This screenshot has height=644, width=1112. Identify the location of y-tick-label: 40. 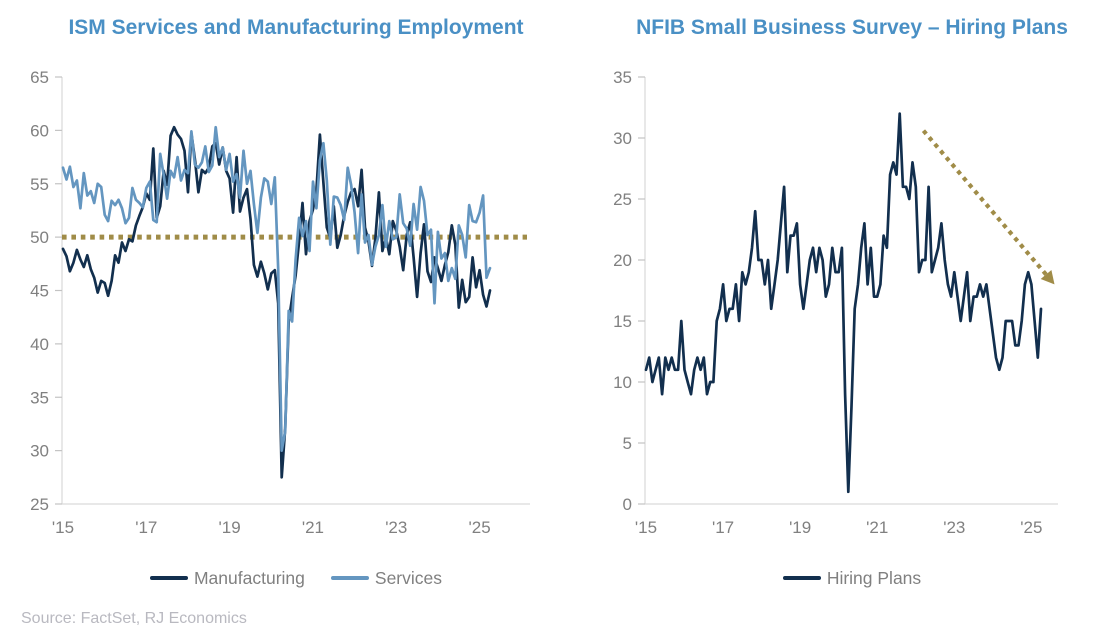
(39, 344).